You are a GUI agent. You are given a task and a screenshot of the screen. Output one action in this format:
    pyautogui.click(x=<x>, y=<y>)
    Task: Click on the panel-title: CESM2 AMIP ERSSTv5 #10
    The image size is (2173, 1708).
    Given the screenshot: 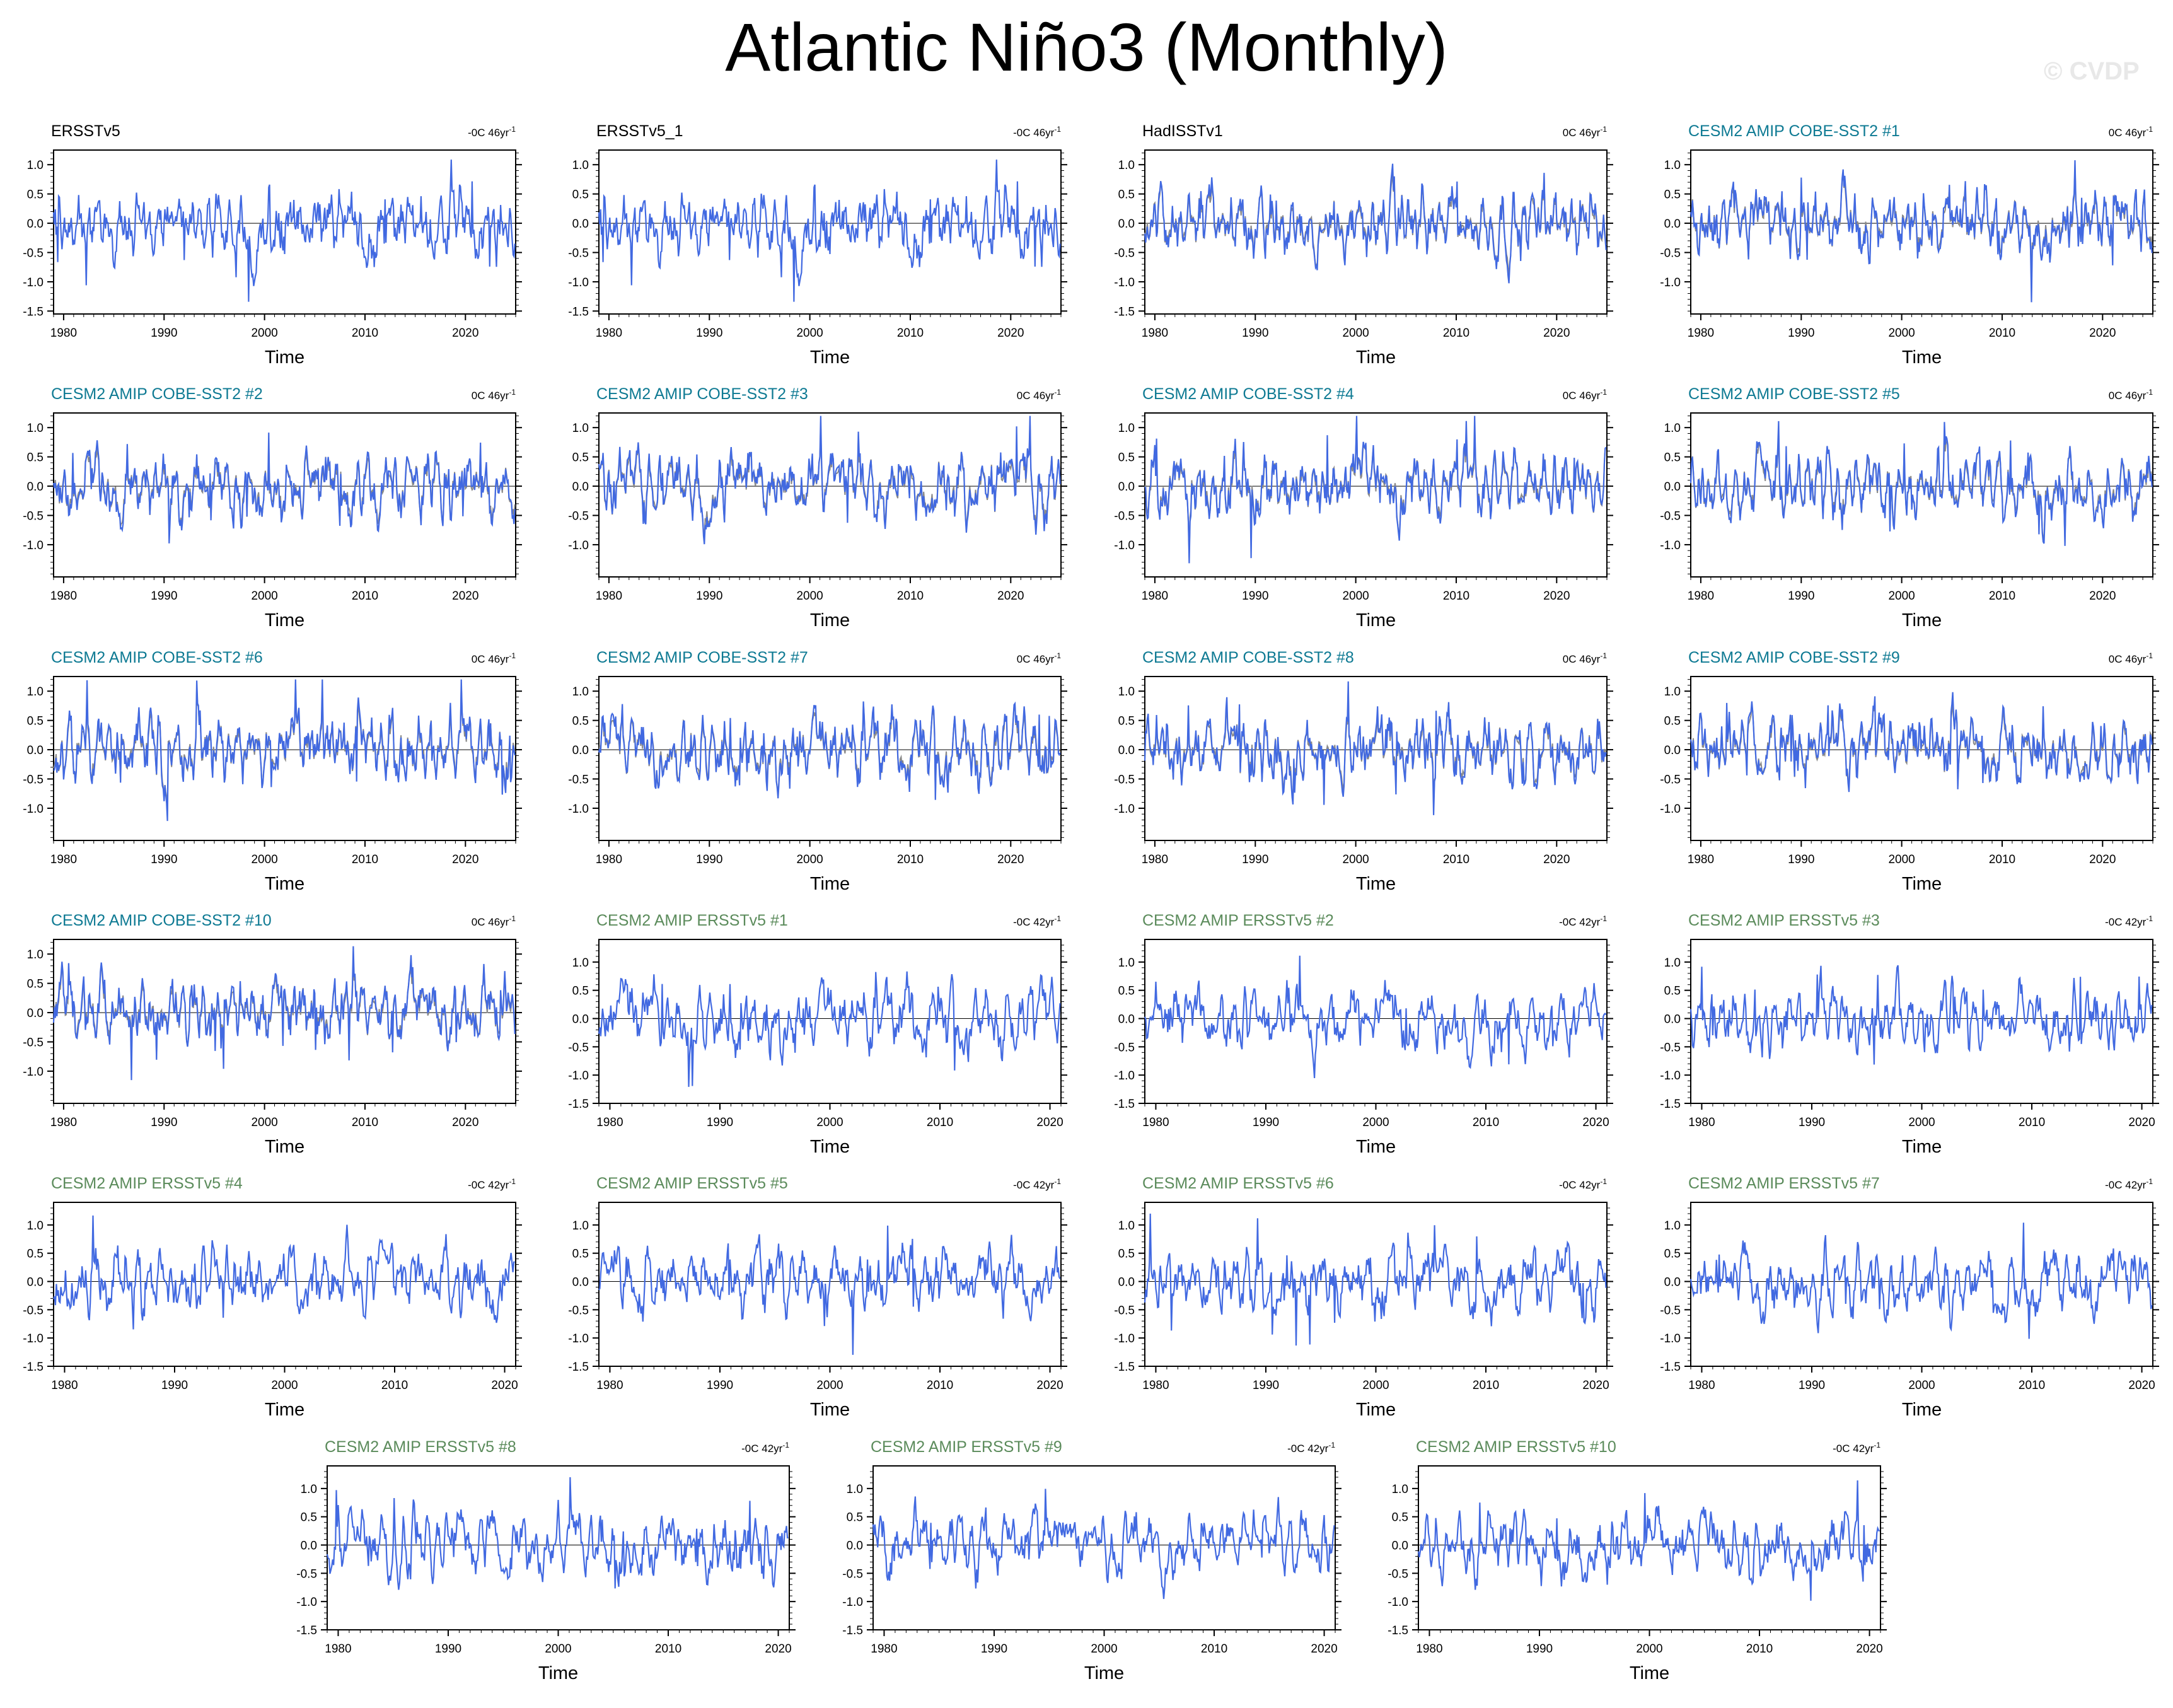 What is the action you would take?
    pyautogui.click(x=1516, y=1447)
    